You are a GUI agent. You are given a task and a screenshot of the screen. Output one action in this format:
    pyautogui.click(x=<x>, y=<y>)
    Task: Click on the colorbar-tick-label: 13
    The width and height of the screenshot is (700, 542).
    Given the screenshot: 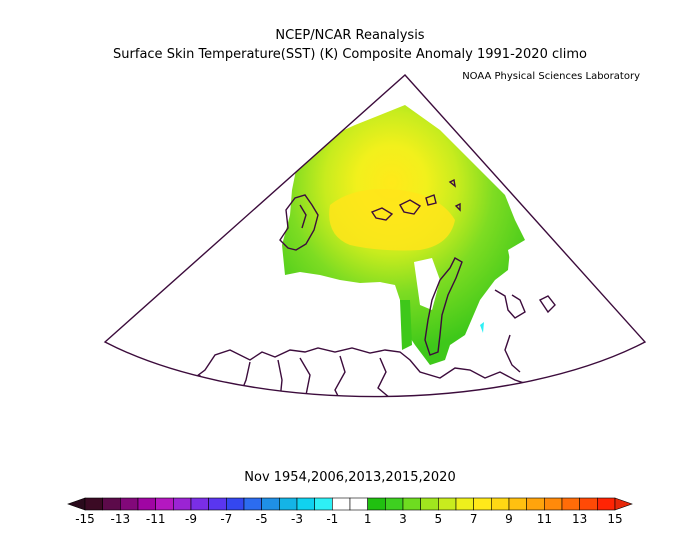 What is the action you would take?
    pyautogui.click(x=579, y=519)
    